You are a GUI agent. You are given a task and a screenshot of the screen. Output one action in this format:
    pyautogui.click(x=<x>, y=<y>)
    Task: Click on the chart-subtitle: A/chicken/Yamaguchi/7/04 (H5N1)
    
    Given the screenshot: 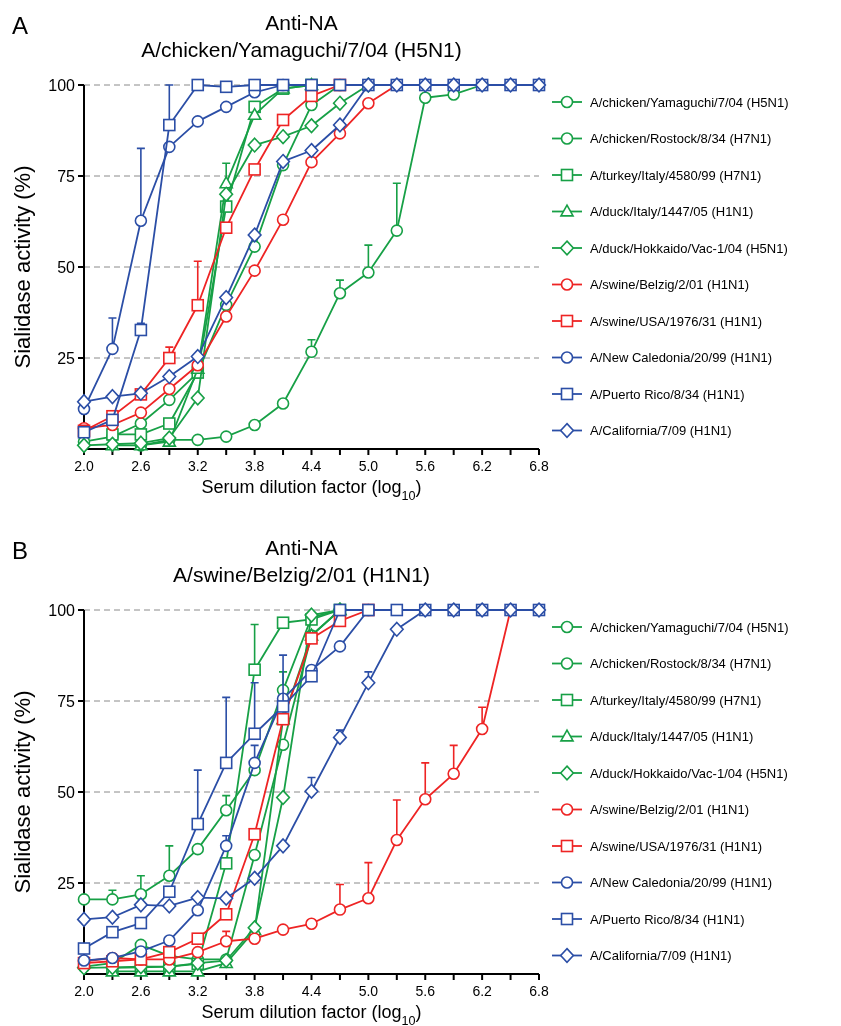 What is the action you would take?
    pyautogui.click(x=301, y=49)
    